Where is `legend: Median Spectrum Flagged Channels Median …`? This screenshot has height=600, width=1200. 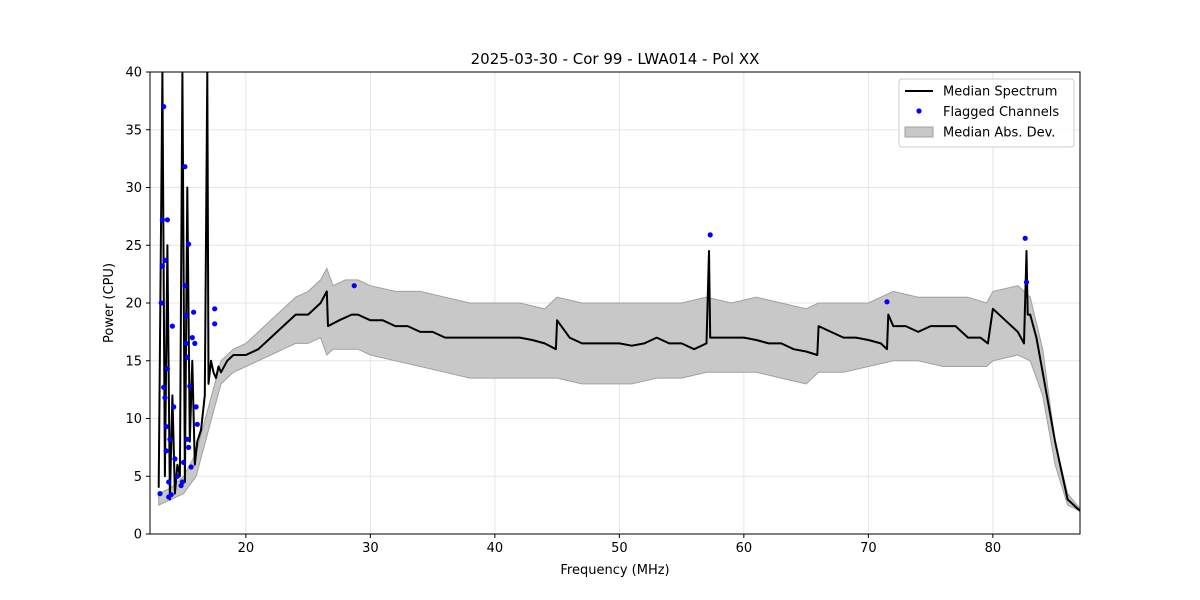 legend: Median Spectrum Flagged Channels Median … is located at coordinates (986, 113).